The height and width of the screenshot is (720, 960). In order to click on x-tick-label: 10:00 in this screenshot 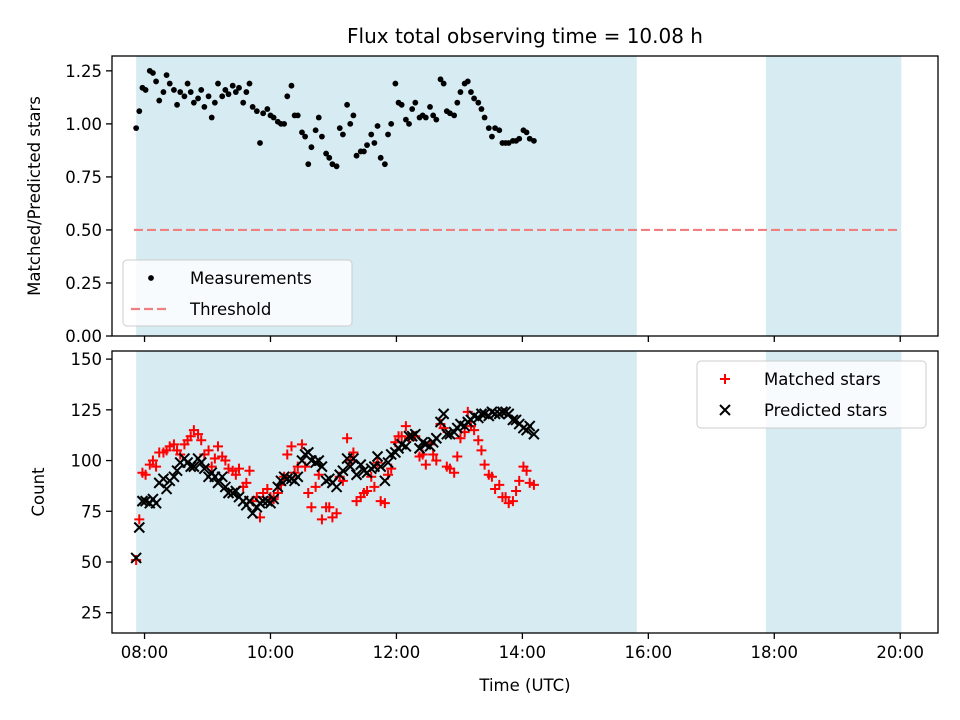, I will do `click(271, 652)`.